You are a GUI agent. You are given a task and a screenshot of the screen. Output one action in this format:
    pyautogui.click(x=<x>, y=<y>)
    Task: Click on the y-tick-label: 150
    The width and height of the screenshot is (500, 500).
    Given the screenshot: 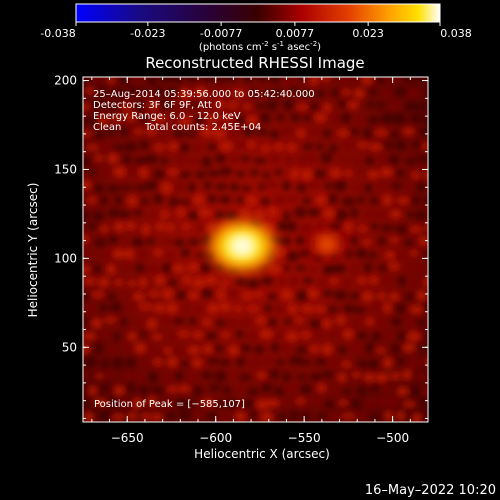 What is the action you would take?
    pyautogui.click(x=65, y=169)
    